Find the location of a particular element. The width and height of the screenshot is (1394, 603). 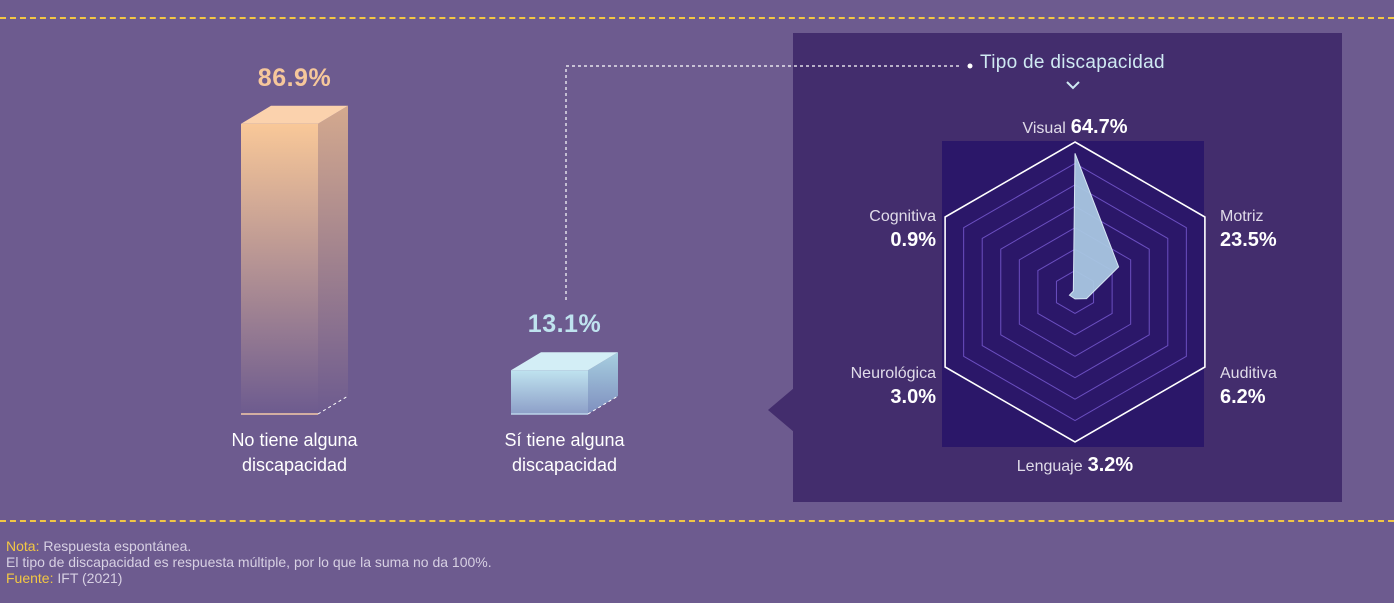

radar-axis-label-1: Motriz is located at coordinates (1242, 216).